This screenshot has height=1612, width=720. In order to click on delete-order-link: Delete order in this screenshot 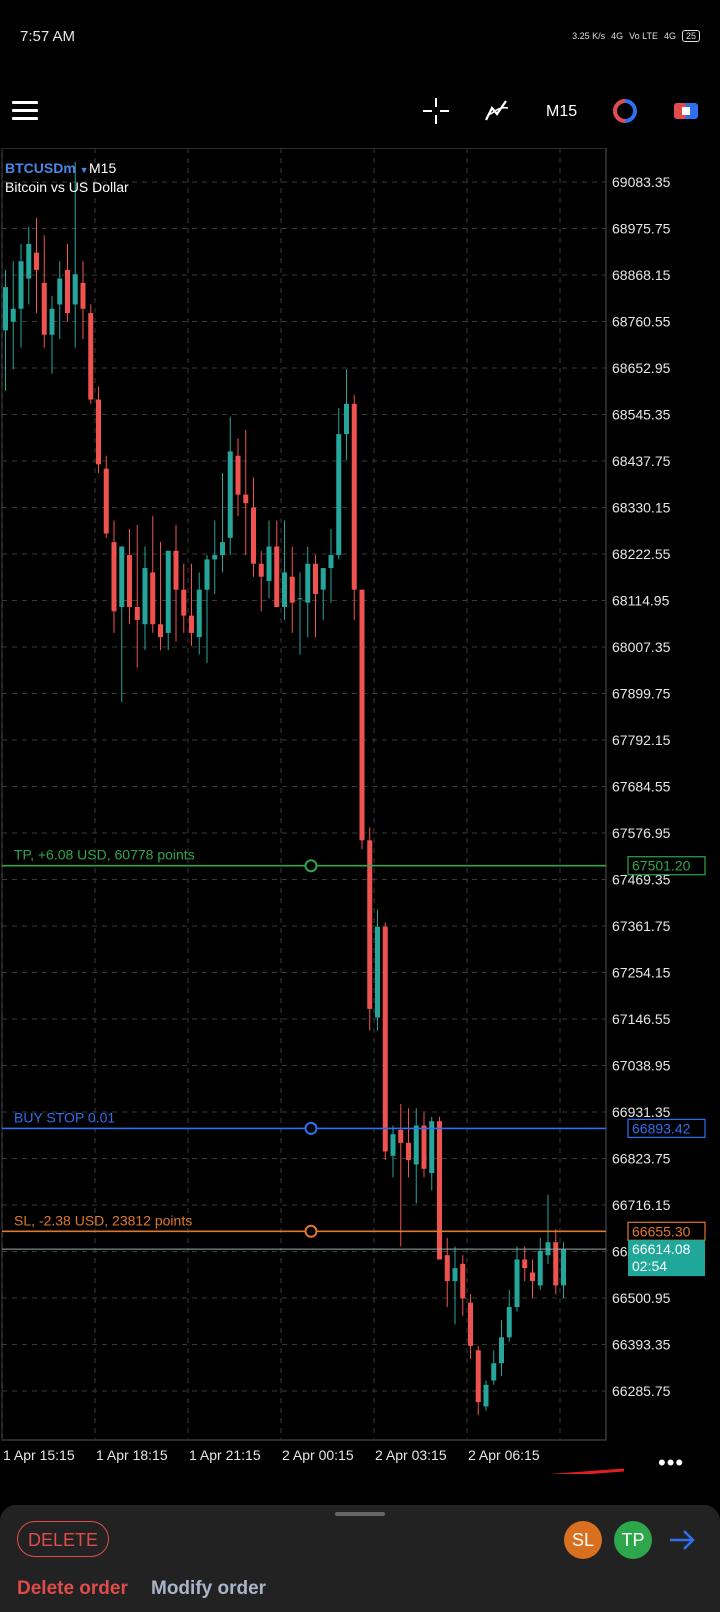, I will do `click(72, 1588)`.